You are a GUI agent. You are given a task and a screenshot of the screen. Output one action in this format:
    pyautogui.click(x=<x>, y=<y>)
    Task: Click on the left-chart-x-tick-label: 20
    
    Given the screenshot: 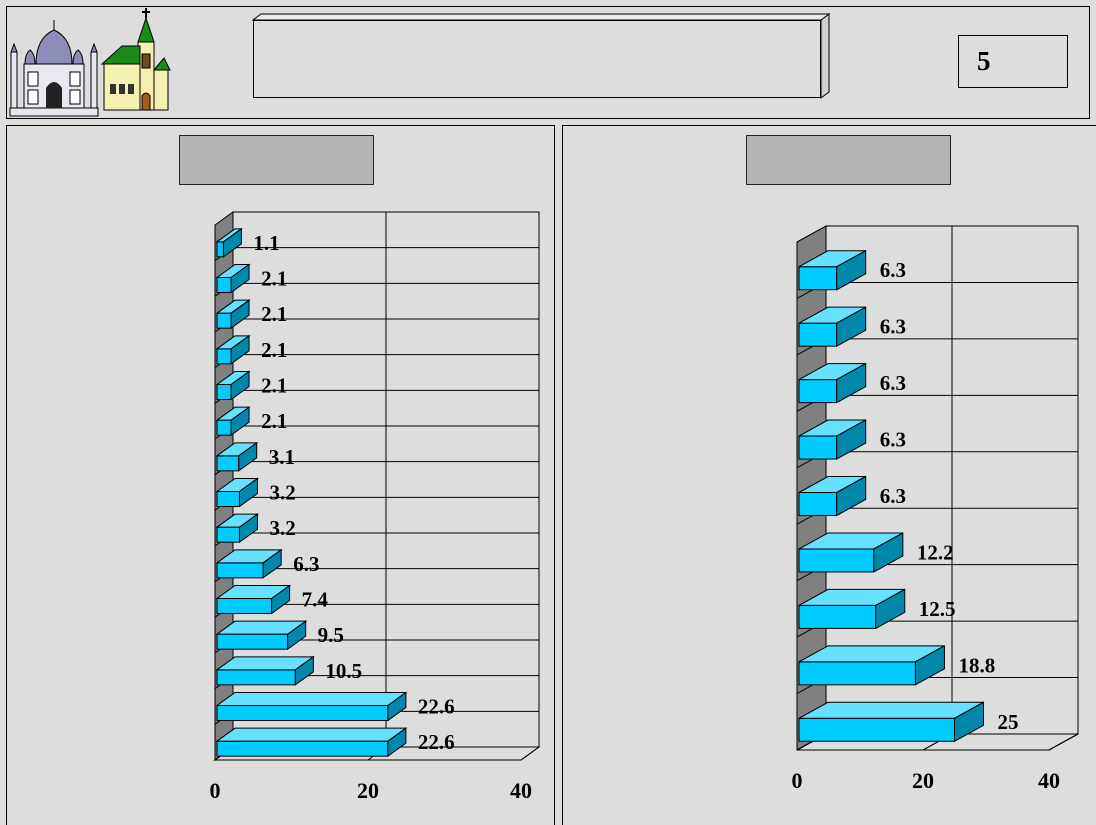 What is the action you would take?
    pyautogui.click(x=368, y=790)
    